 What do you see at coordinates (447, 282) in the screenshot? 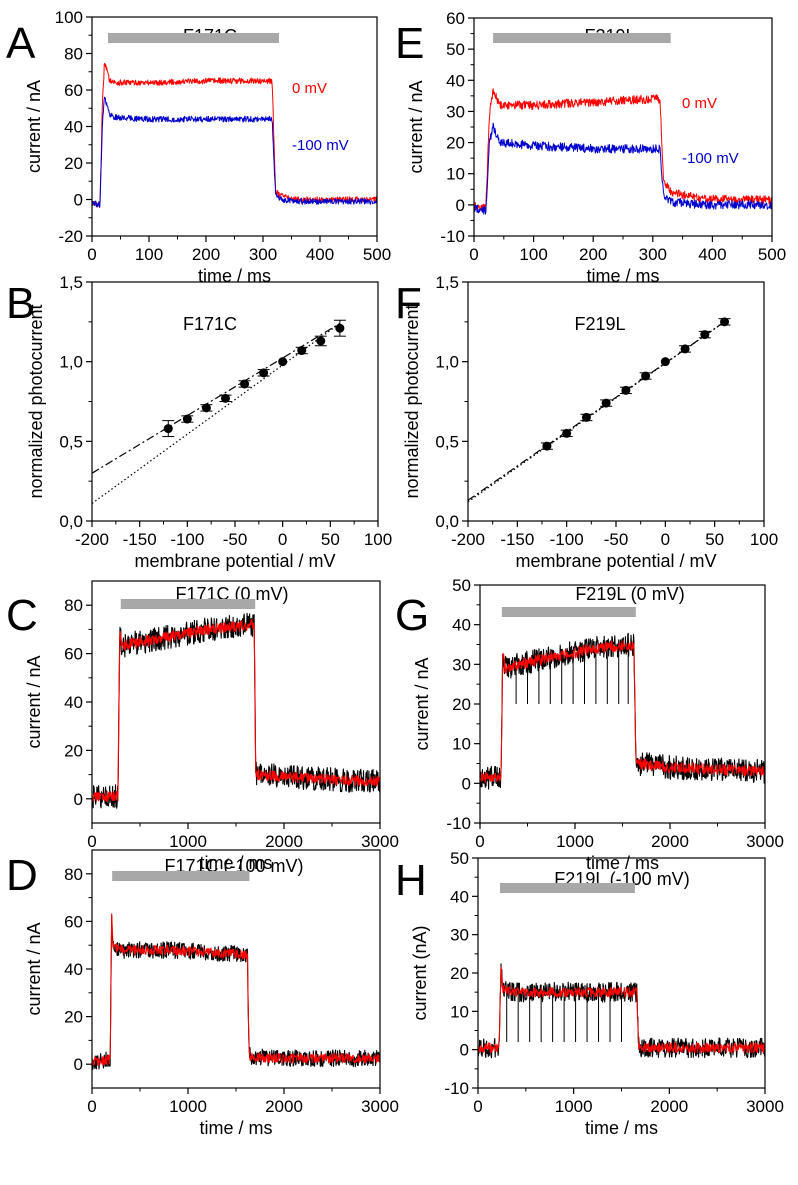
I see `y-tick-label: 1,5` at bounding box center [447, 282].